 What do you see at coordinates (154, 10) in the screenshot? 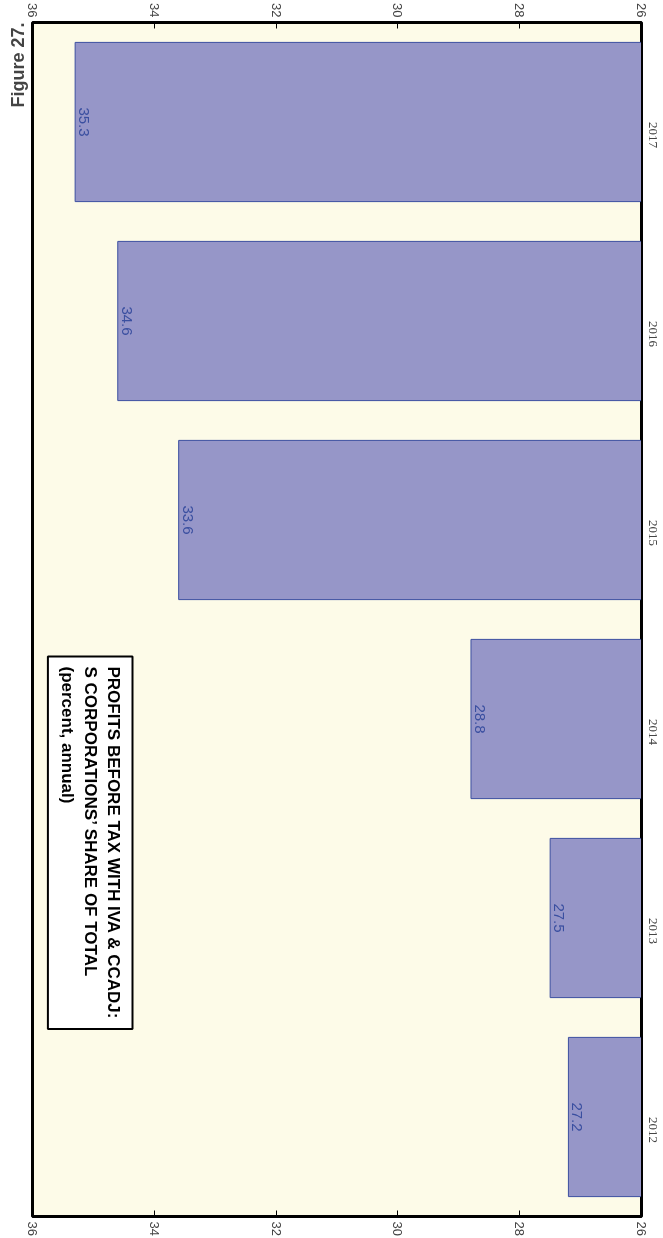
I see `x2-tick-label: 34` at bounding box center [154, 10].